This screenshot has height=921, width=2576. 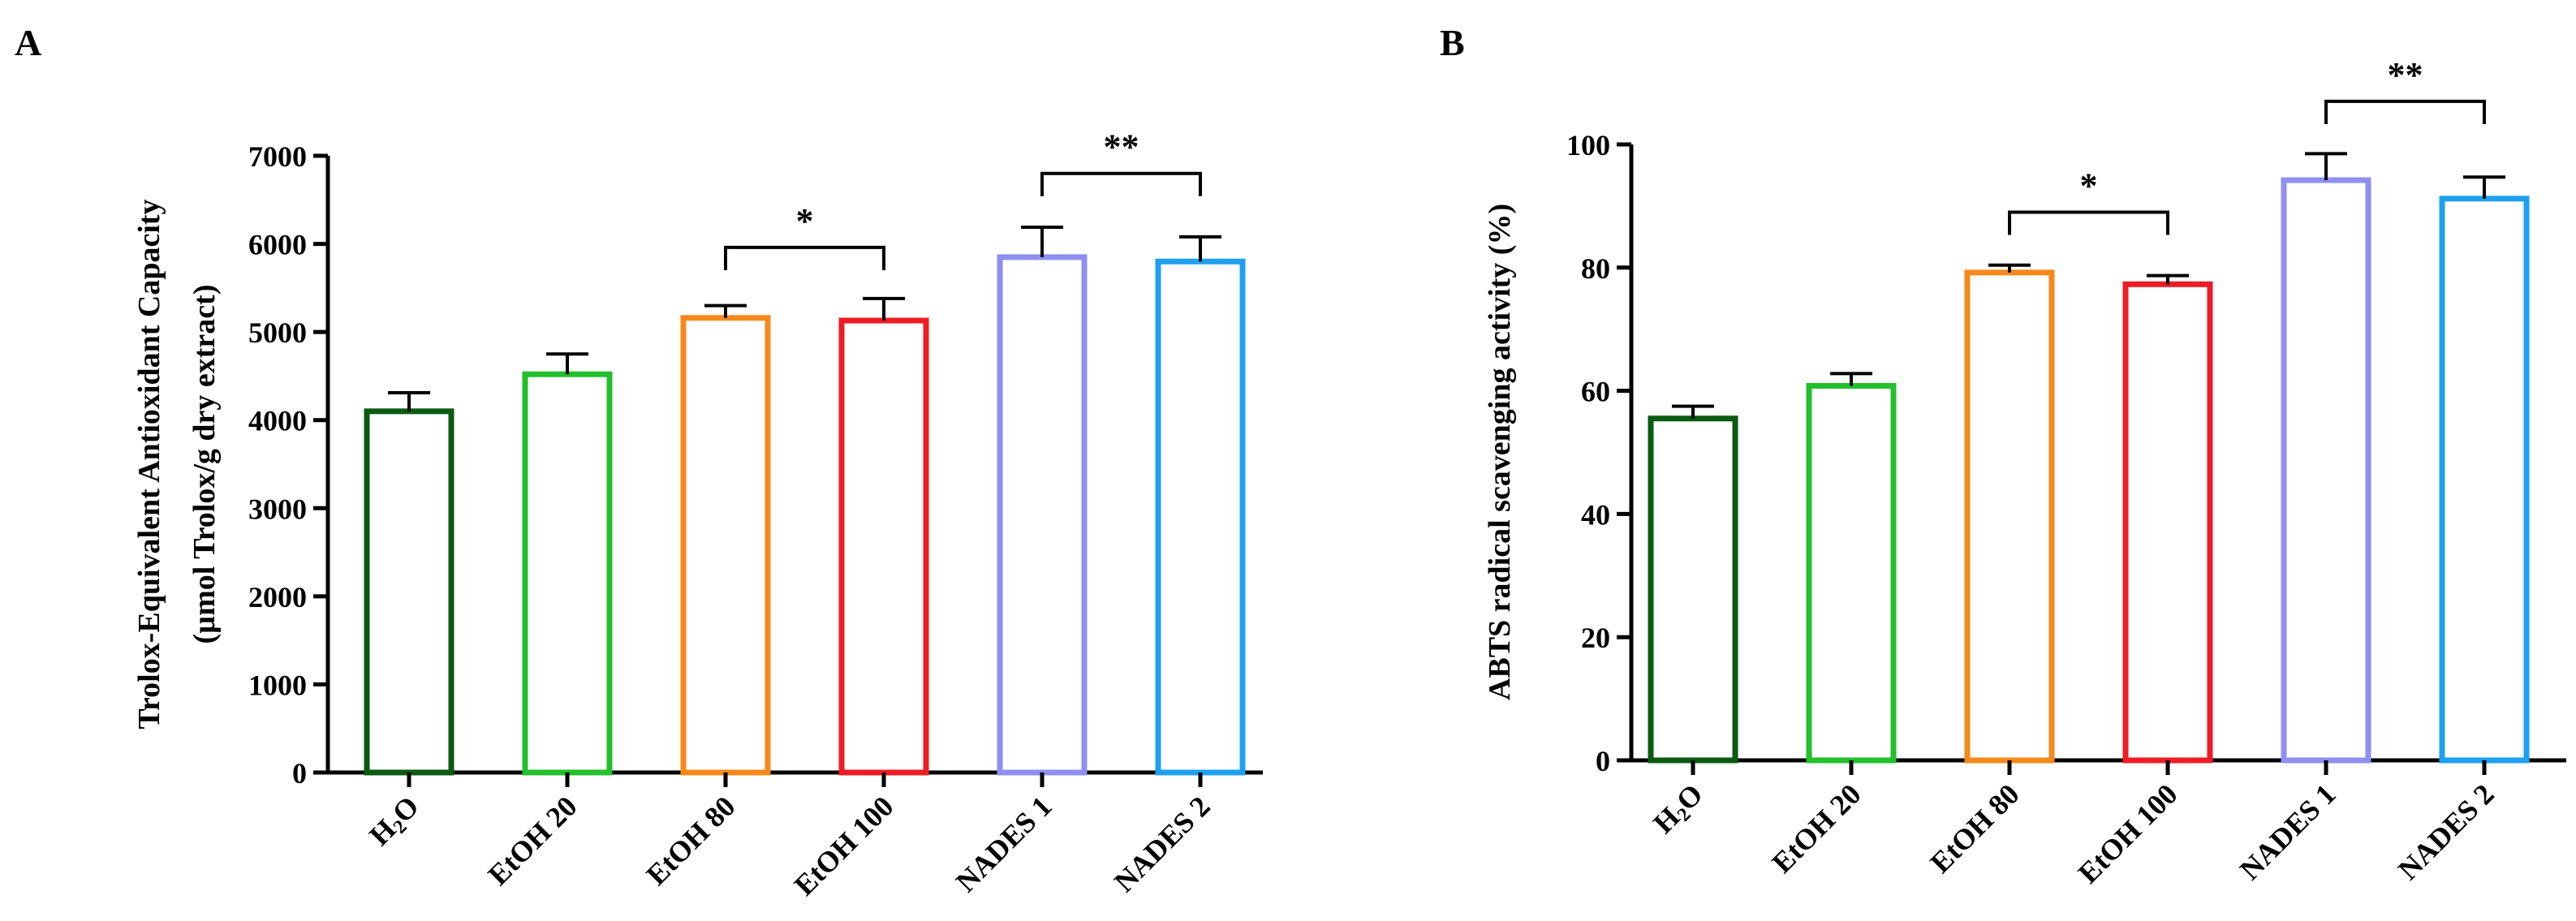 What do you see at coordinates (1588, 145) in the screenshot?
I see `y-tick-label: 100` at bounding box center [1588, 145].